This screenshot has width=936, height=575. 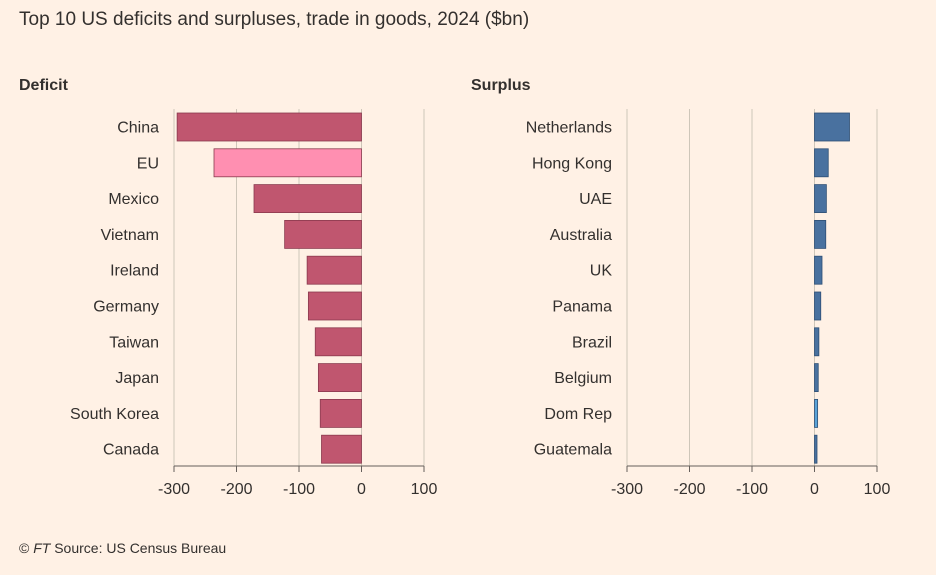 What do you see at coordinates (501, 85) in the screenshot?
I see `surplus-panel-title: Surplus` at bounding box center [501, 85].